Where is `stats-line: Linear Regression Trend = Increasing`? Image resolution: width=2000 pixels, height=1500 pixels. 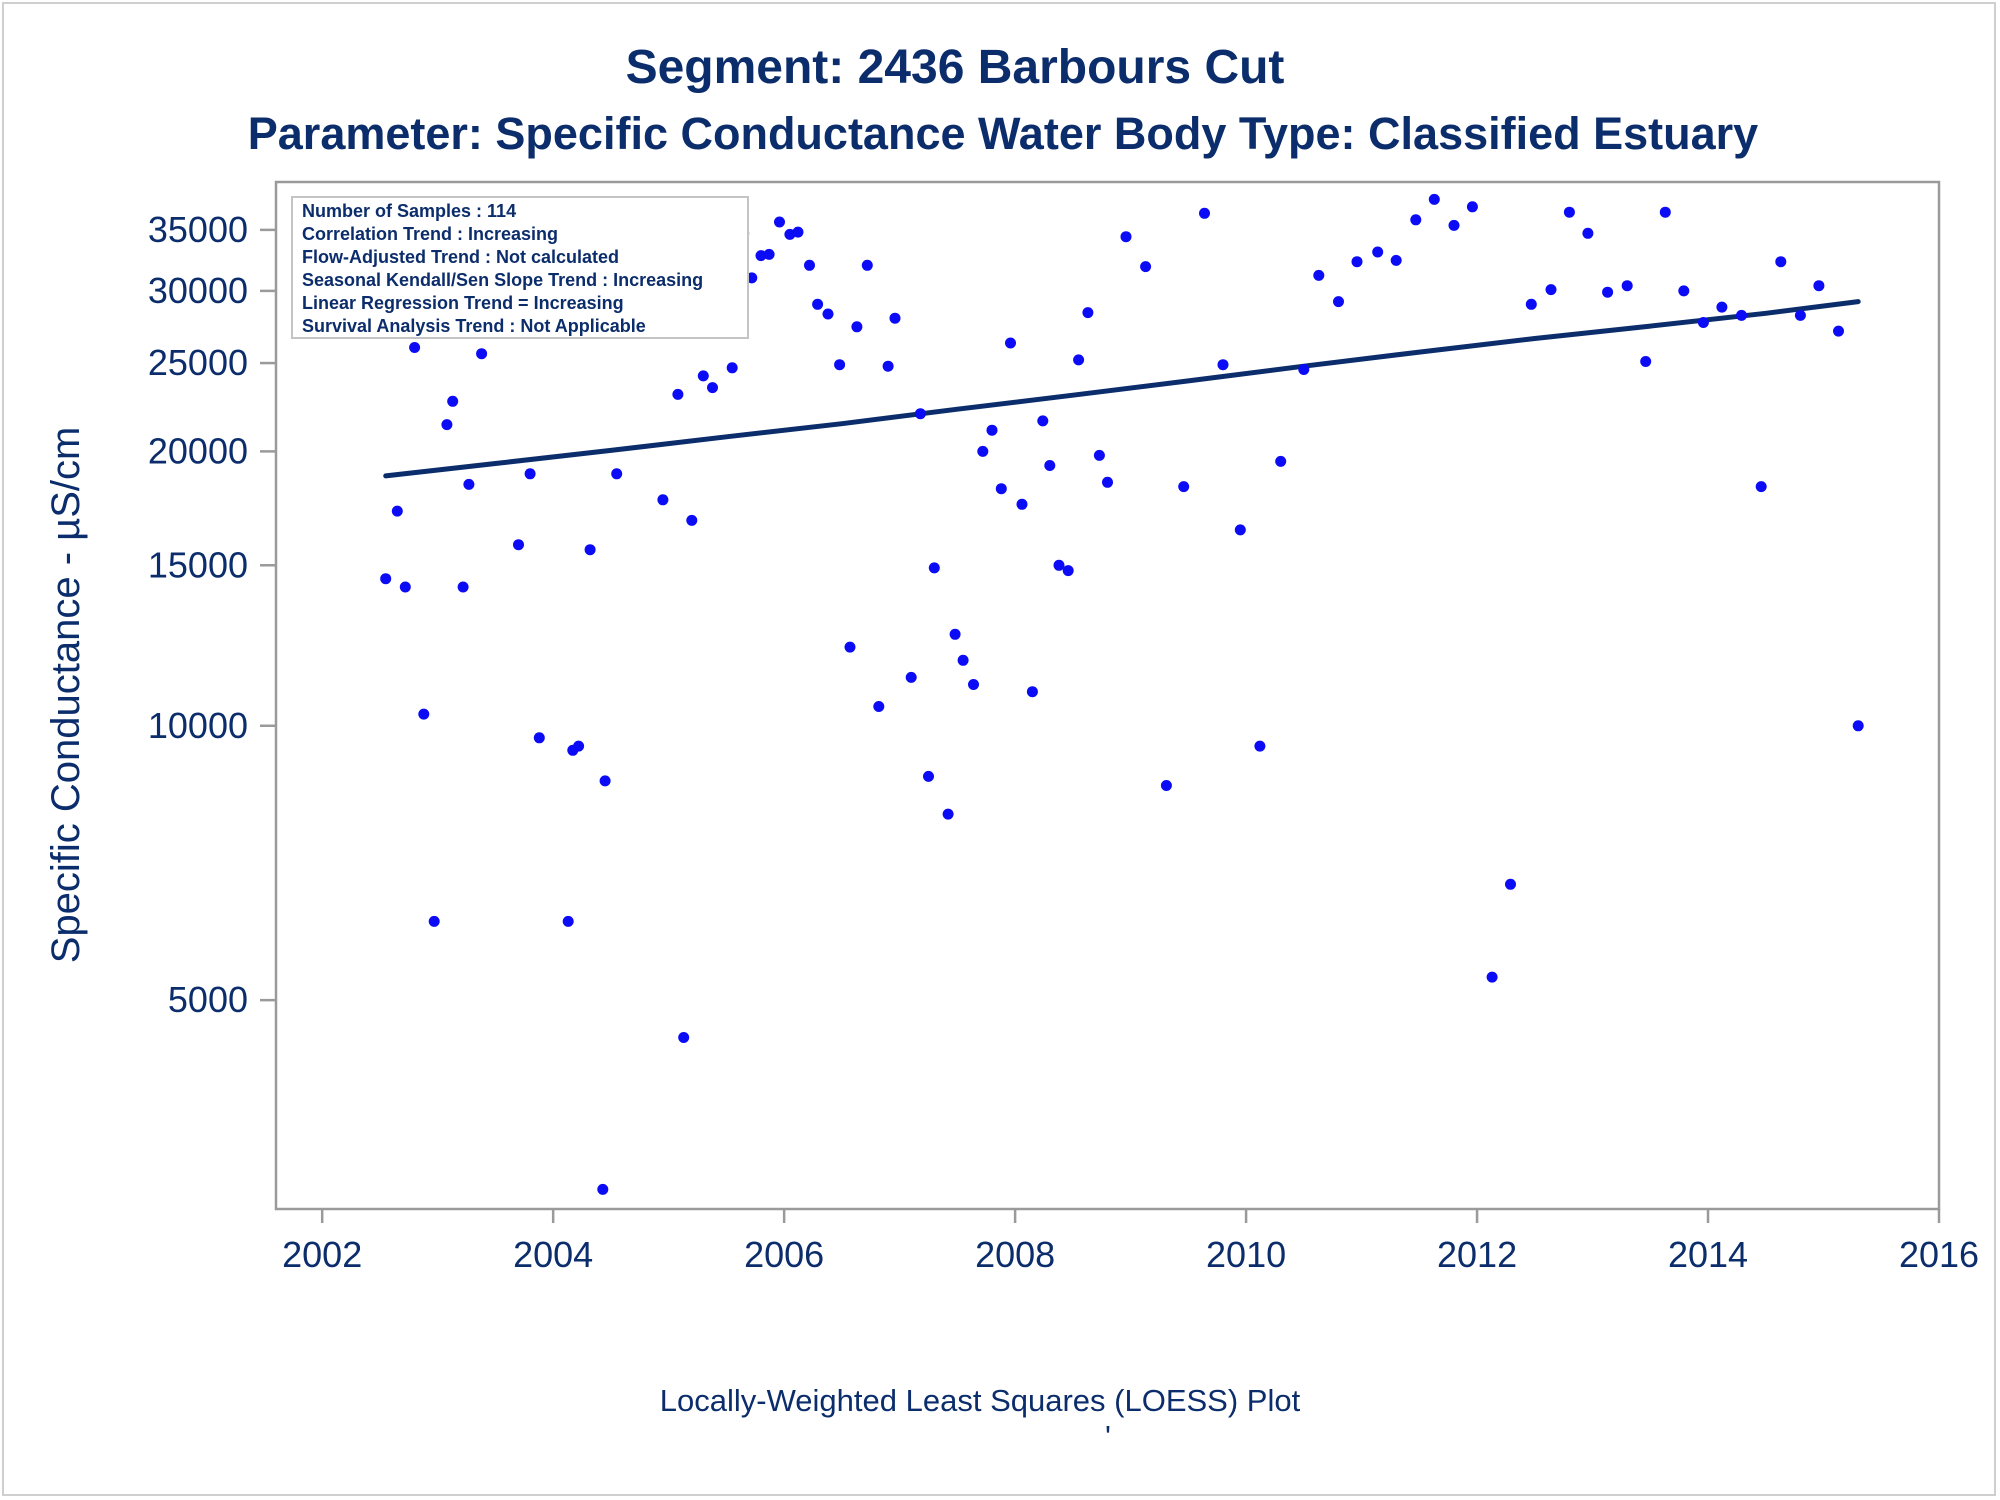 stats-line: Linear Regression Trend = Increasing is located at coordinates (463, 303).